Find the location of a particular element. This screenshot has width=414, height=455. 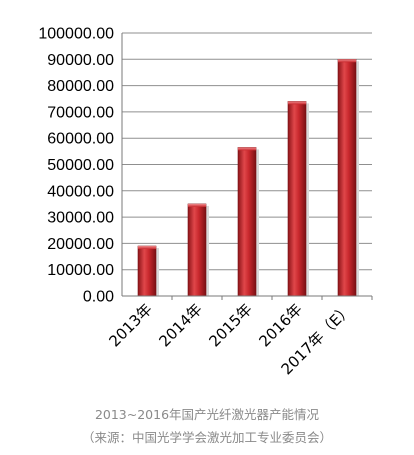

x-tick-label: 2013年 is located at coordinates (130, 325).